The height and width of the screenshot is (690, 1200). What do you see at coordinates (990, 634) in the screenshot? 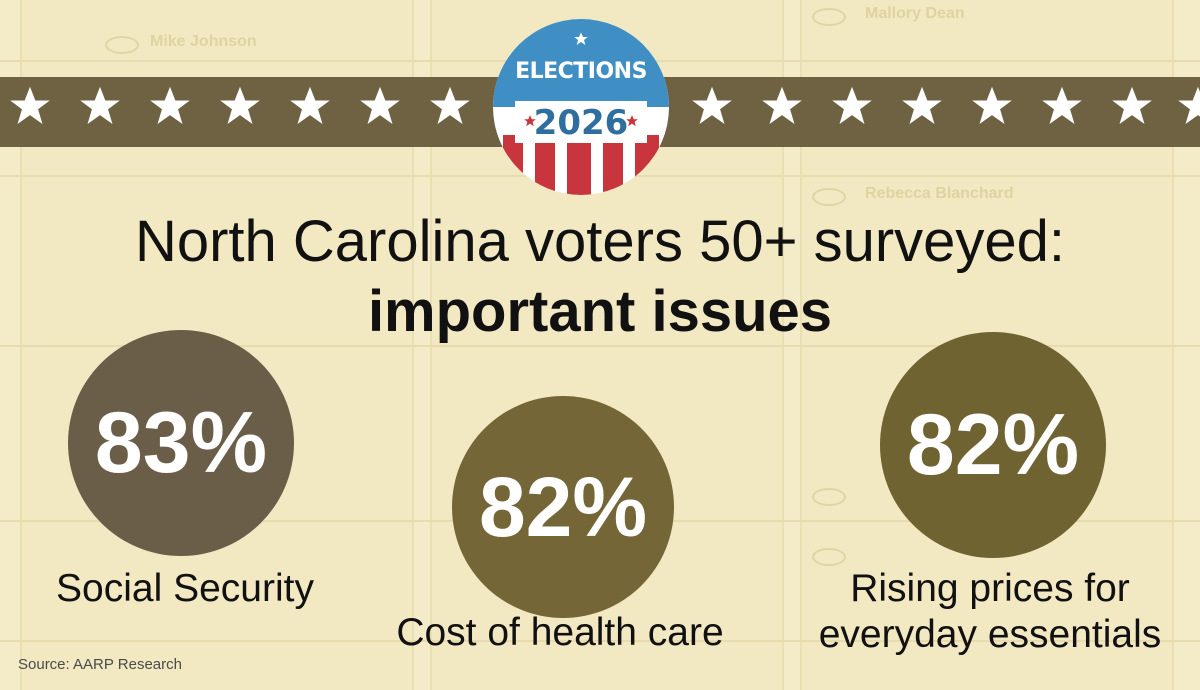
I see `stat-label-line: everyday essentials` at bounding box center [990, 634].